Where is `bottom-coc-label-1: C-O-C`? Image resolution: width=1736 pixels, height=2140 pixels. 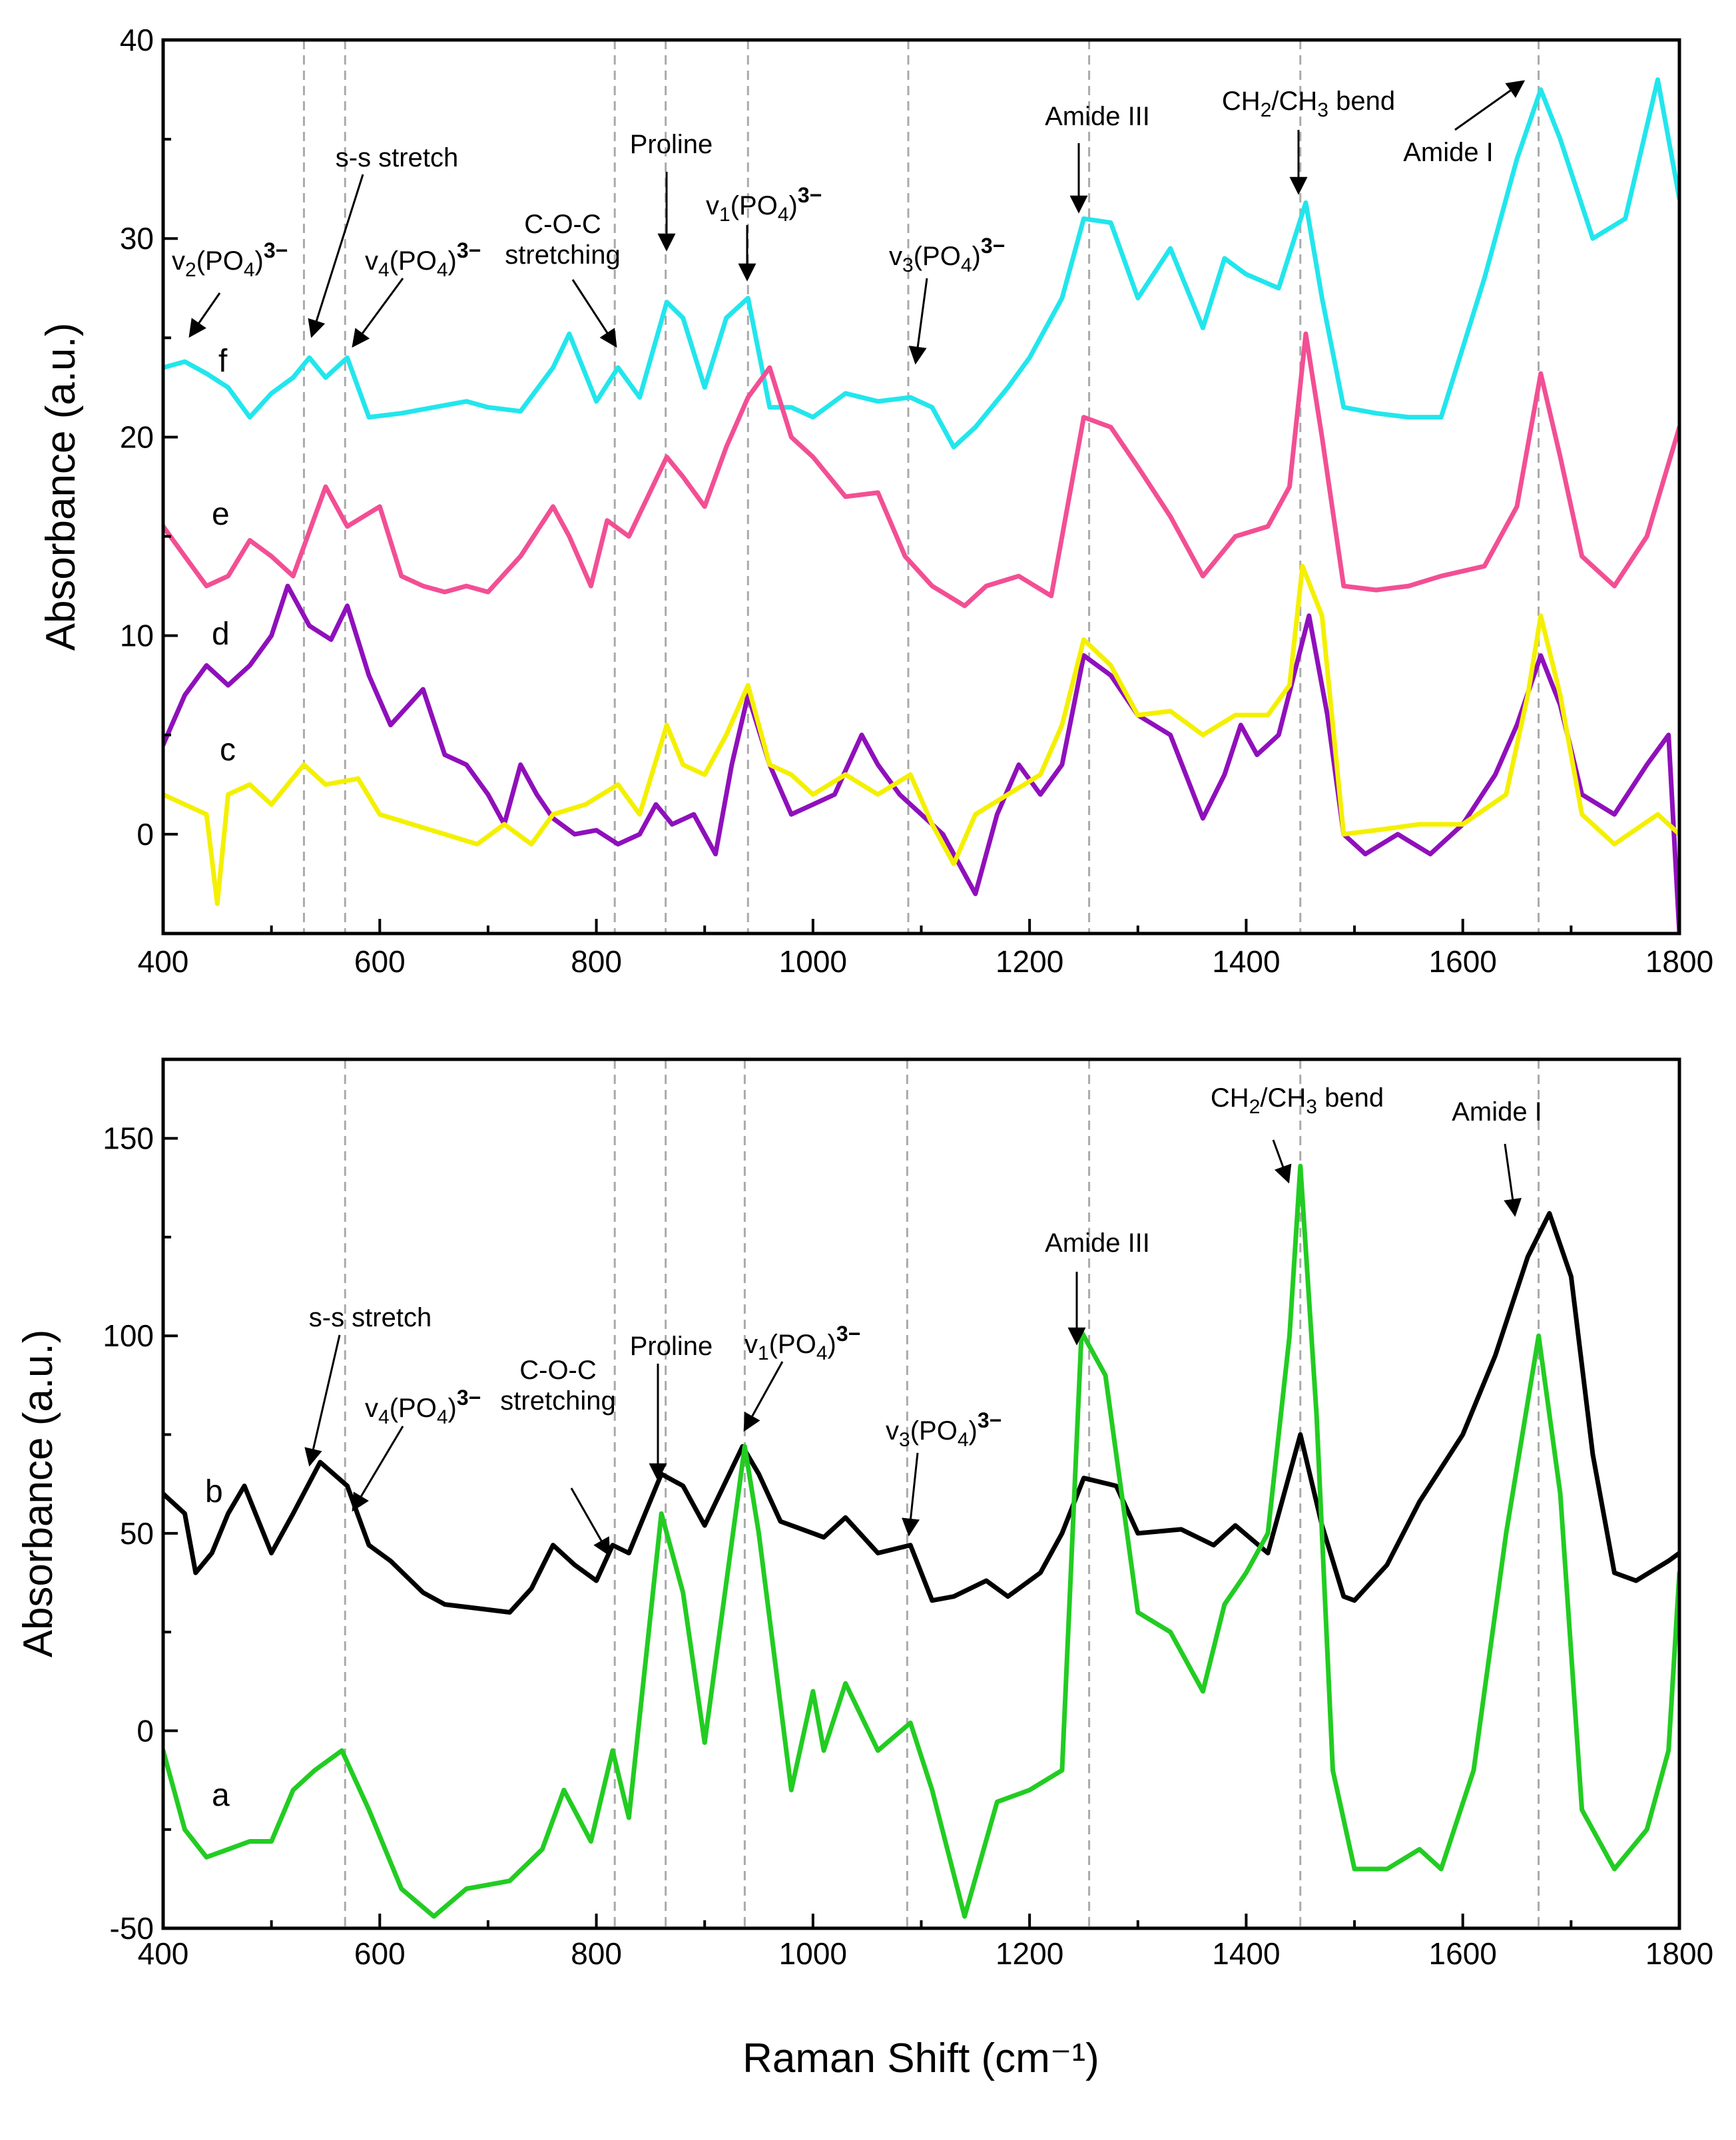
bottom-coc-label-1: C-O-C is located at coordinates (558, 1370).